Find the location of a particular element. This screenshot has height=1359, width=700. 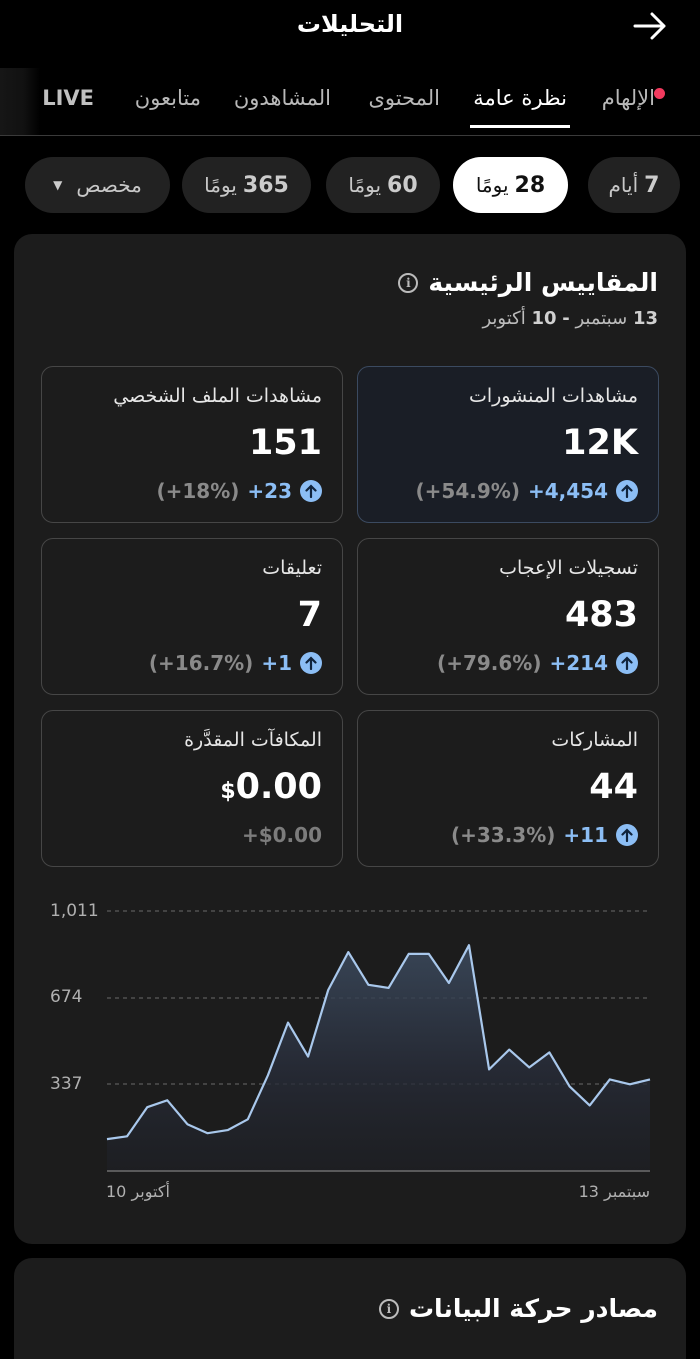

chip-number: 7 is located at coordinates (652, 185).